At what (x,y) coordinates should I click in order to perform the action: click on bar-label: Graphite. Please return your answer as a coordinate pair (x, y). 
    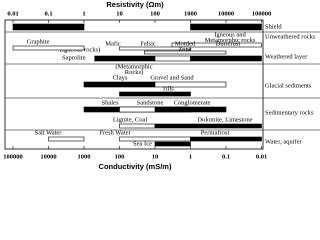
    Looking at the image, I should click on (38, 41).